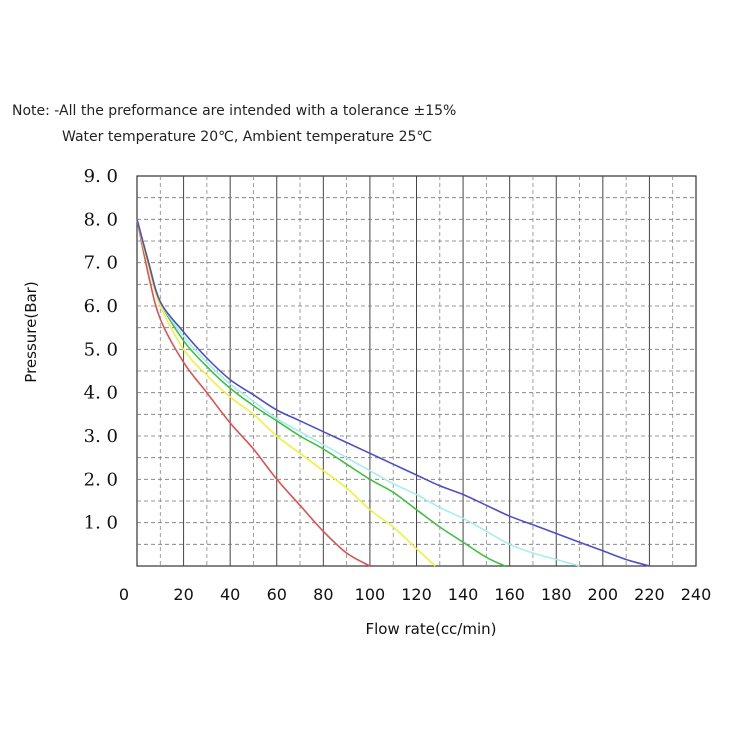 The height and width of the screenshot is (730, 730). I want to click on x-tick-label: 140, so click(463, 594).